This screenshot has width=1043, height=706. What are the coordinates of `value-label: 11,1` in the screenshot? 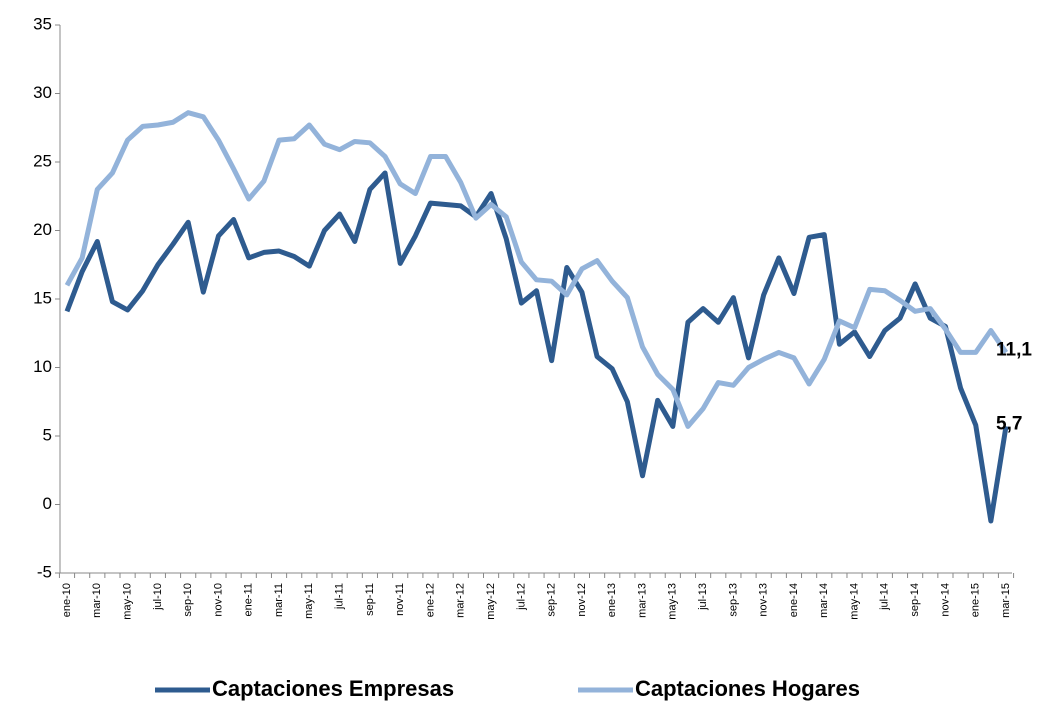 It's located at (1014, 349).